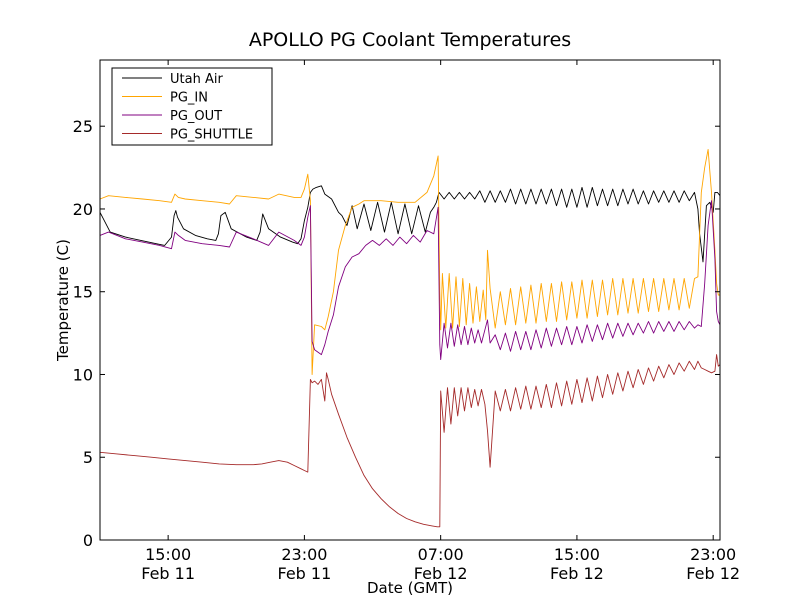 The image size is (800, 604). I want to click on legend-label: PG_OUT, so click(196, 116).